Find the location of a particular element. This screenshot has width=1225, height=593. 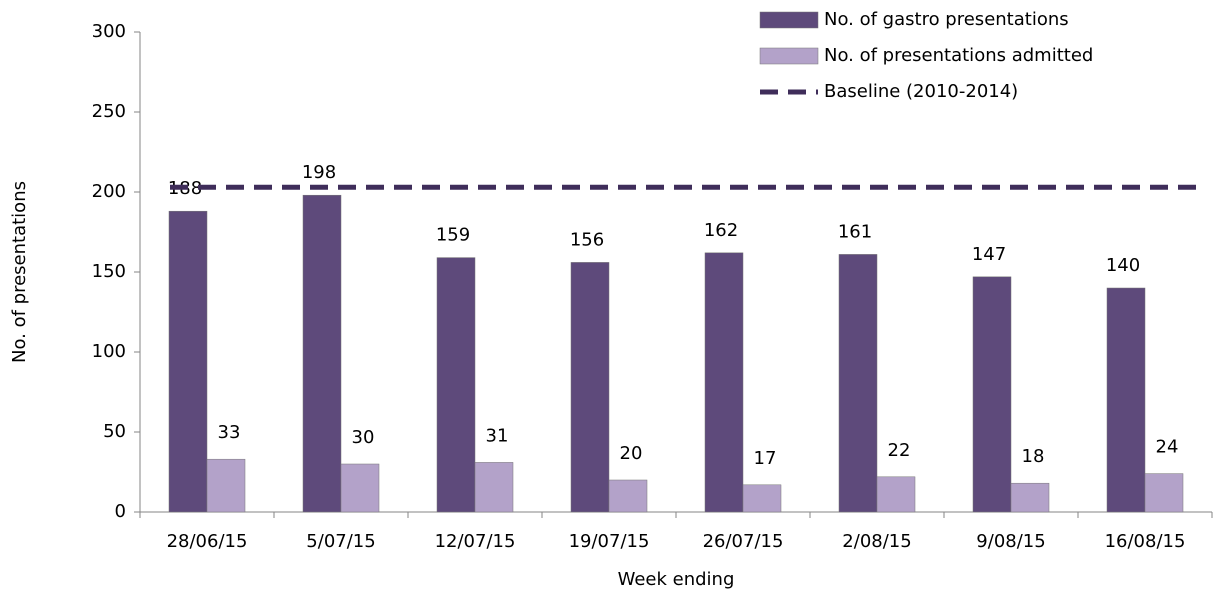

value-label: 198 is located at coordinates (319, 172).